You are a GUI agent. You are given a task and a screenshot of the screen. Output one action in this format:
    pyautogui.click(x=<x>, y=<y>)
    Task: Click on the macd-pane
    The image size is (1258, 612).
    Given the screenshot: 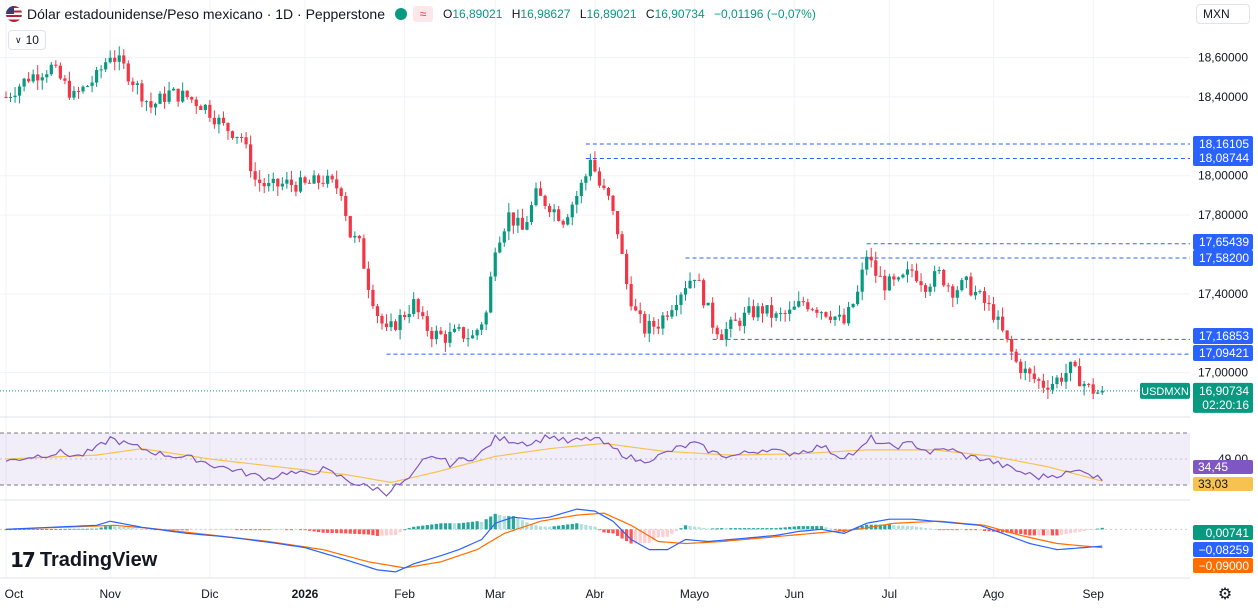 What is the action you would take?
    pyautogui.click(x=595, y=540)
    